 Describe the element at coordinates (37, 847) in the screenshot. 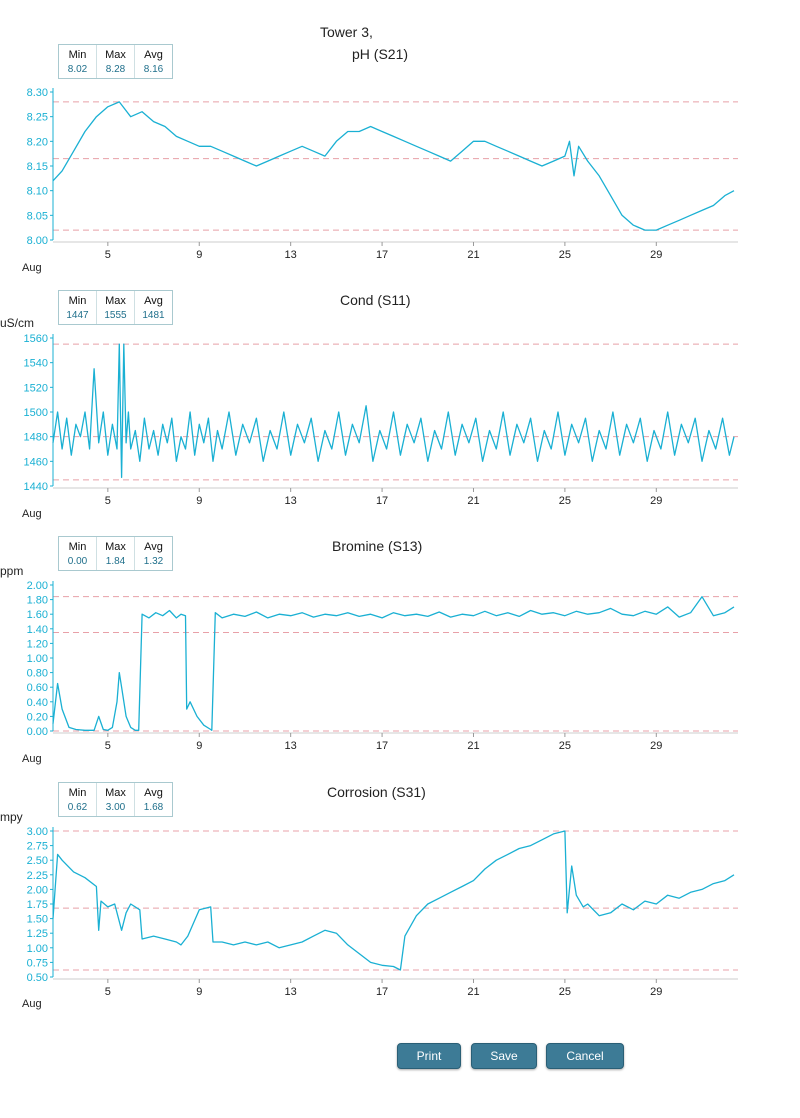

I see `y-tick-label: 2.75` at that location.